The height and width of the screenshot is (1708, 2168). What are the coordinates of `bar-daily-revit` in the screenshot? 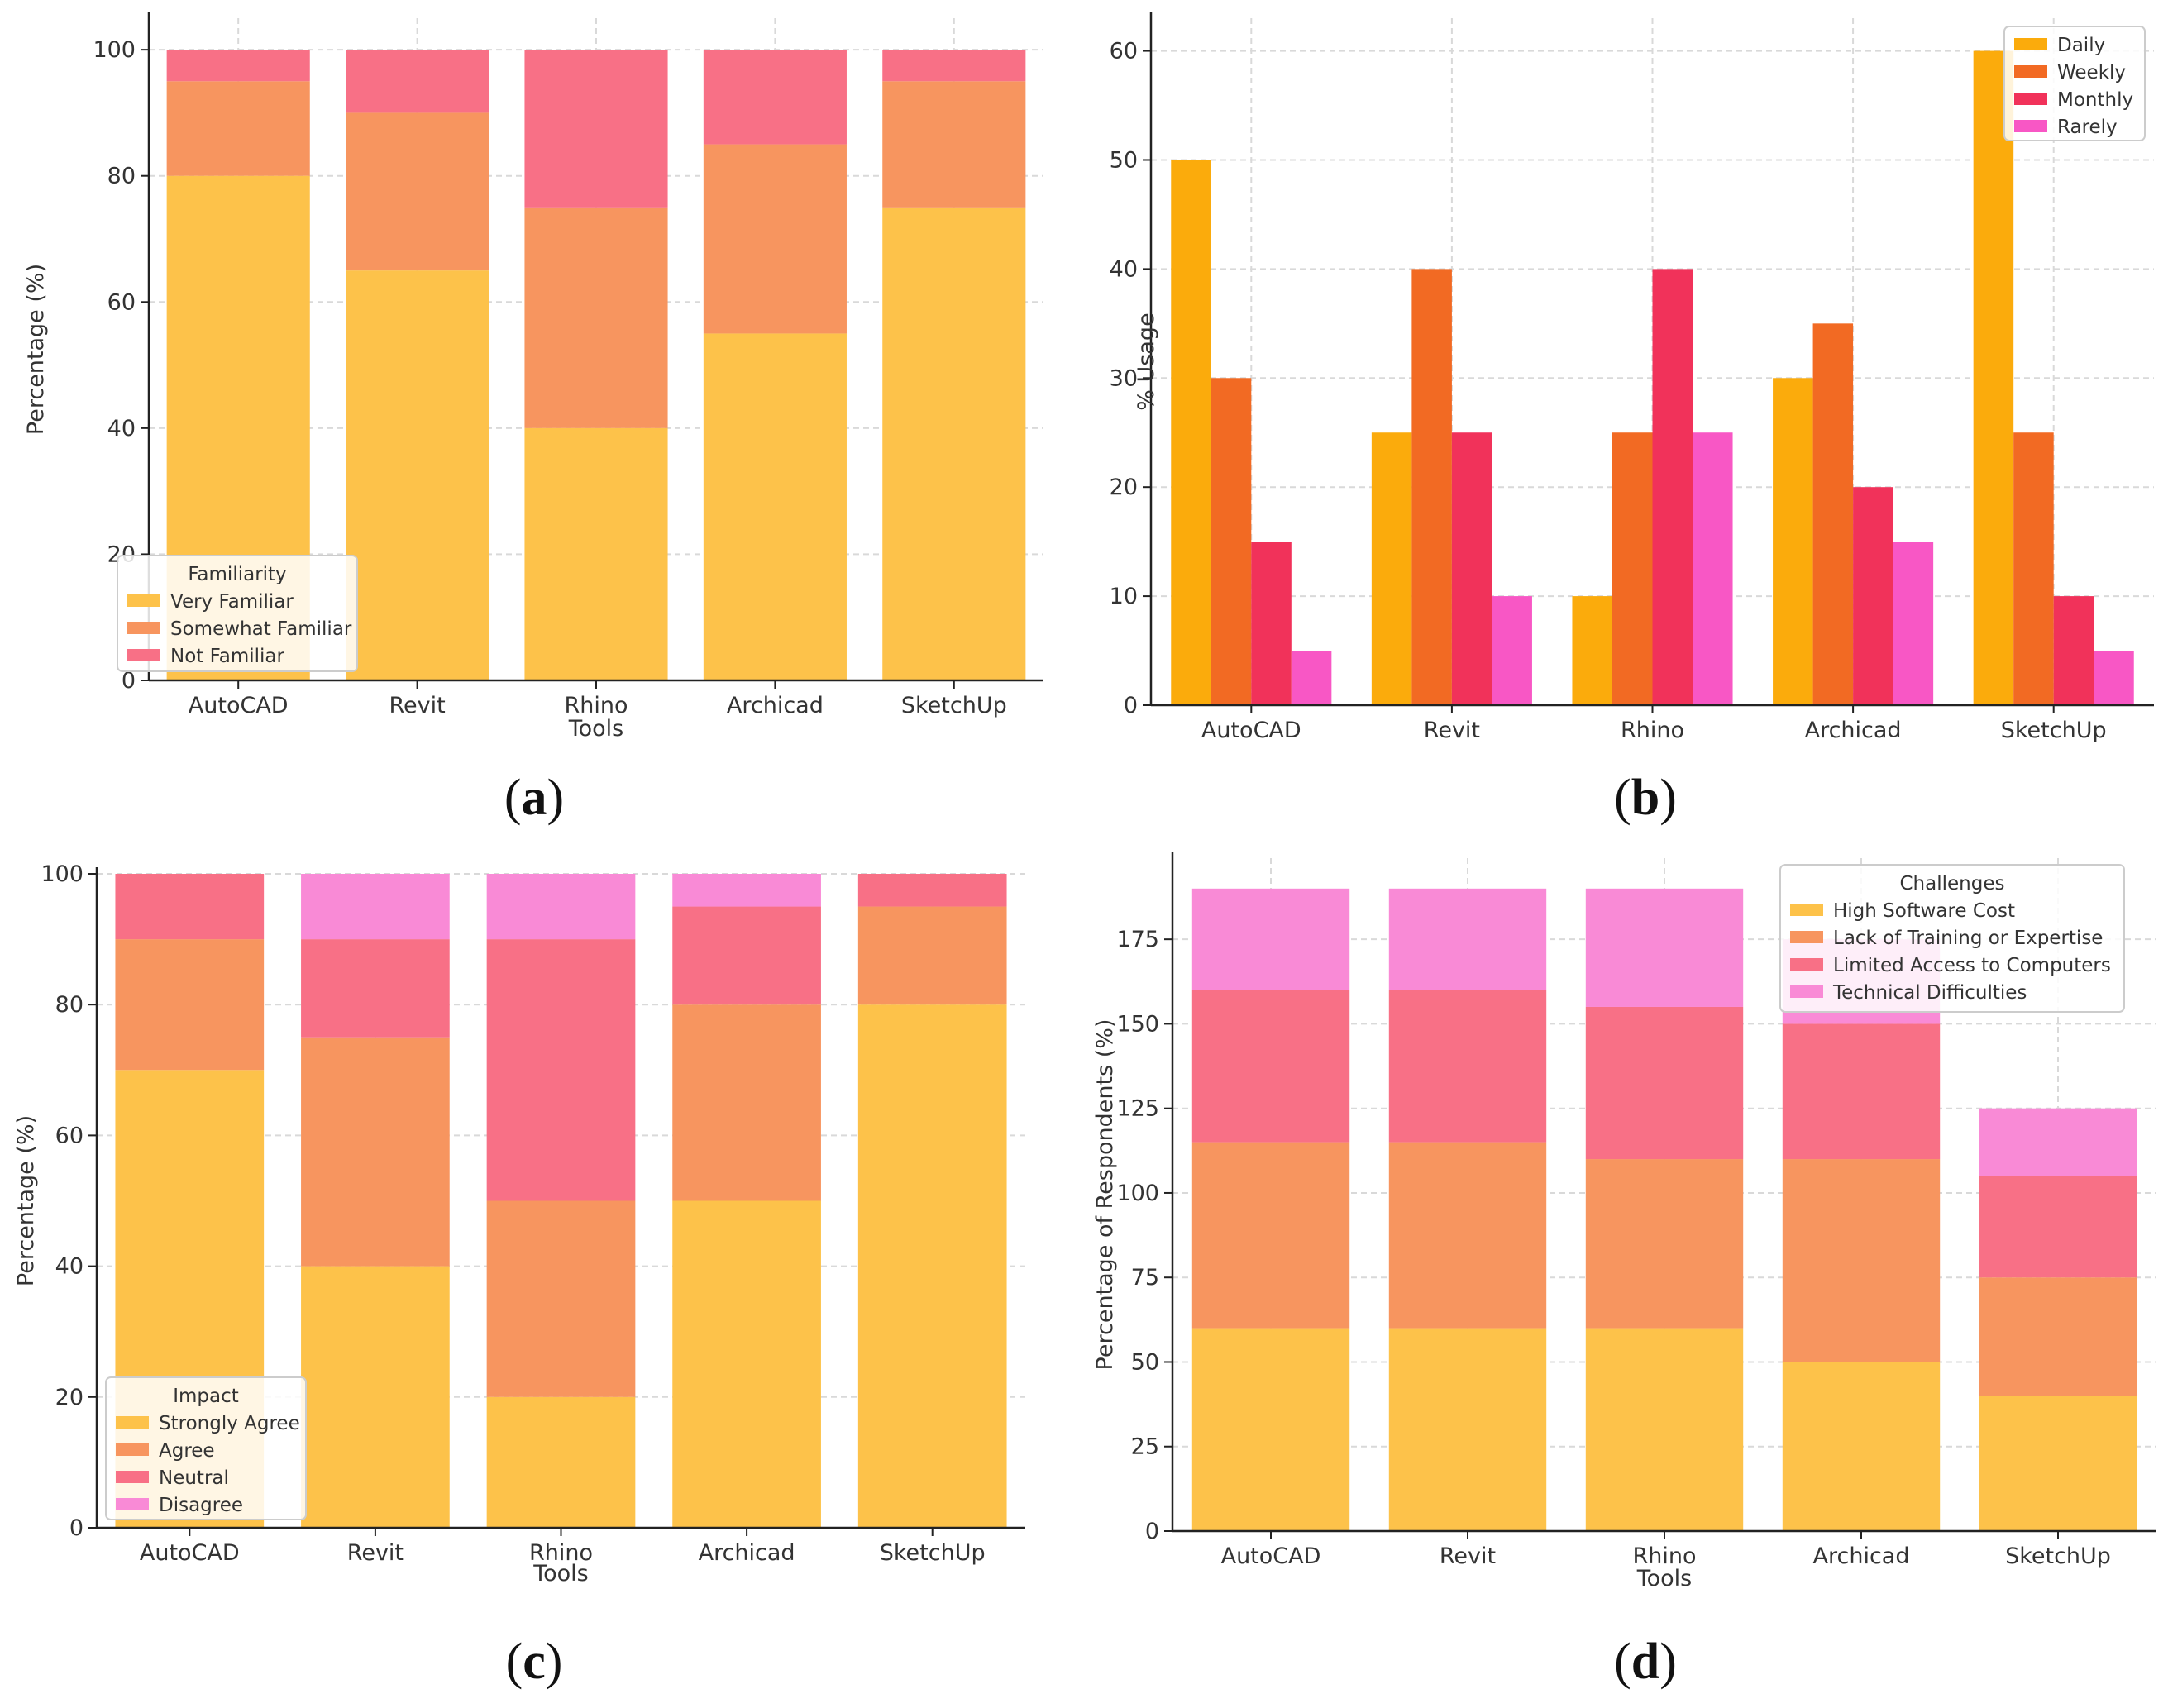 It's located at (1391, 568).